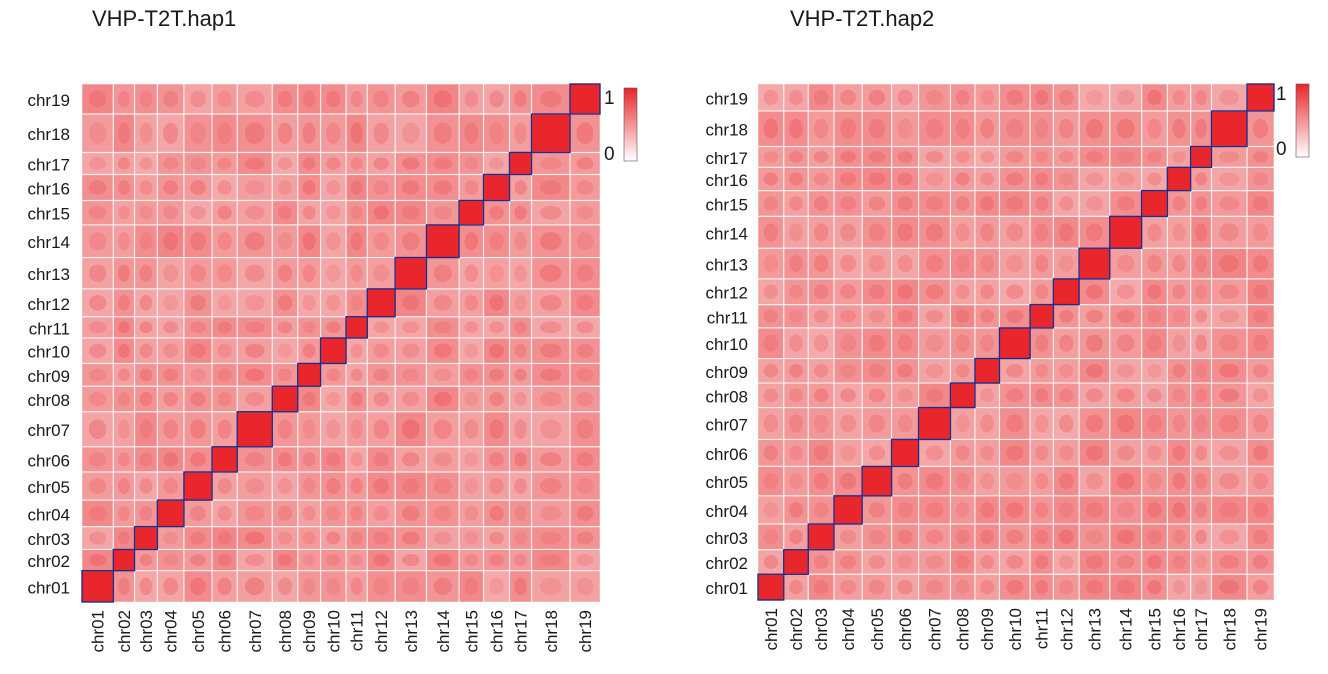  What do you see at coordinates (48, 134) in the screenshot?
I see `y-tick-label: chr18` at bounding box center [48, 134].